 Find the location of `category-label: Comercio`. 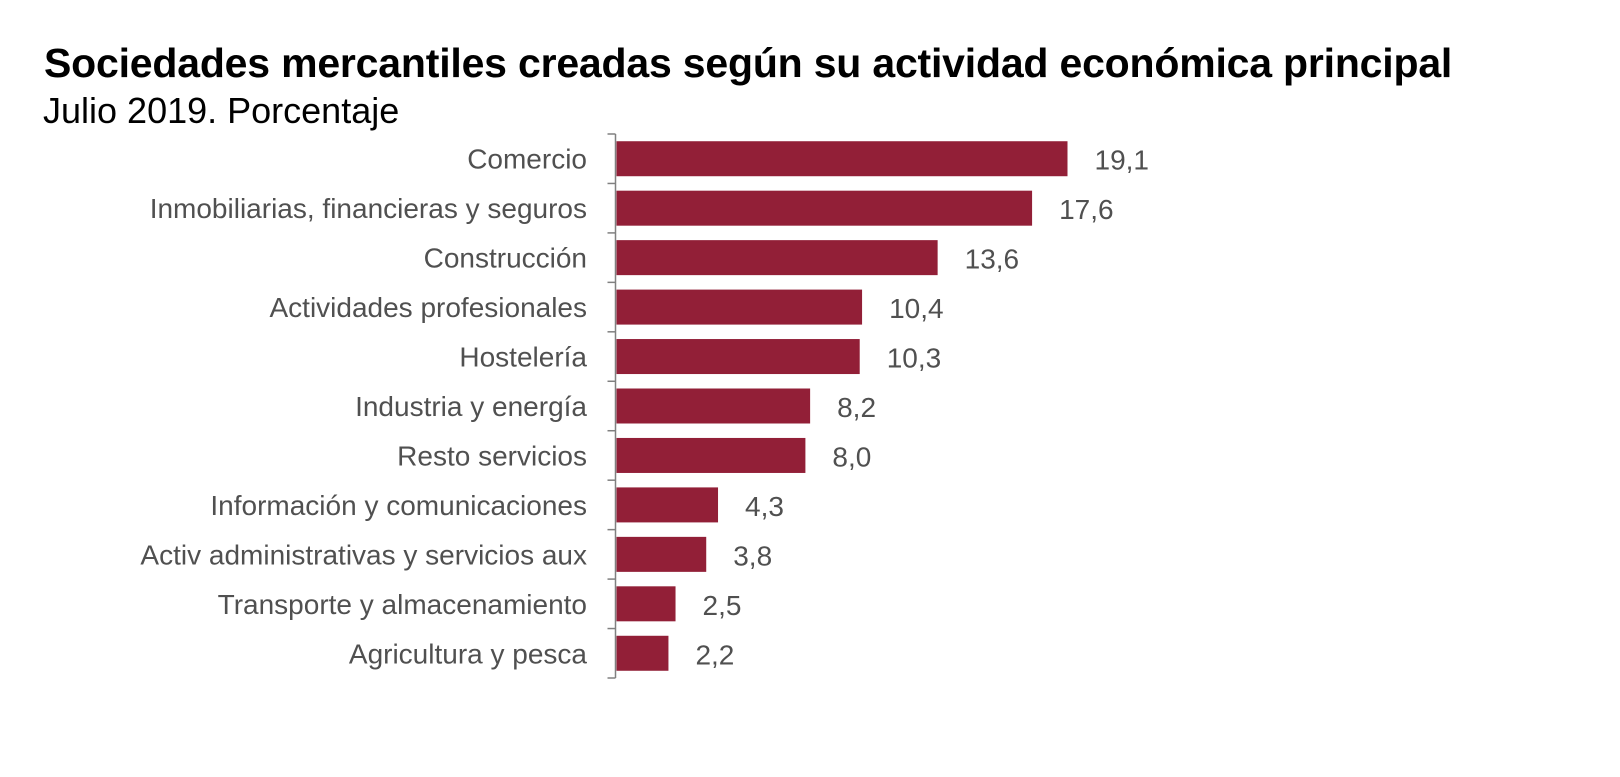

category-label: Comercio is located at coordinates (527, 159).